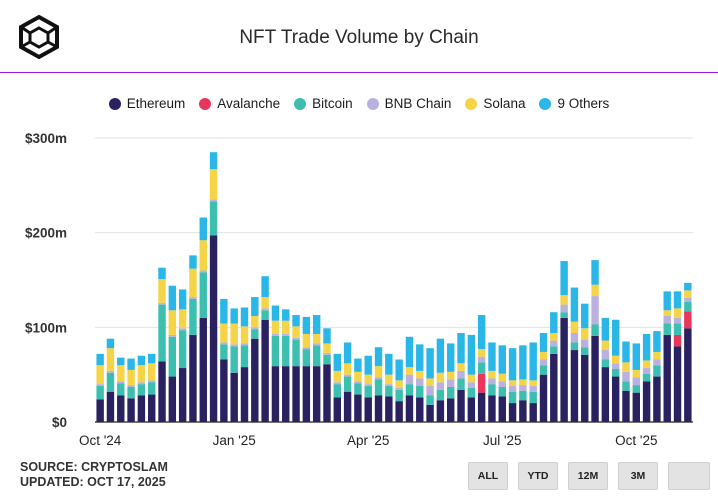 Image resolution: width=718 pixels, height=496 pixels. What do you see at coordinates (636, 440) in the screenshot?
I see `x-tick-label: Oct '25` at bounding box center [636, 440].